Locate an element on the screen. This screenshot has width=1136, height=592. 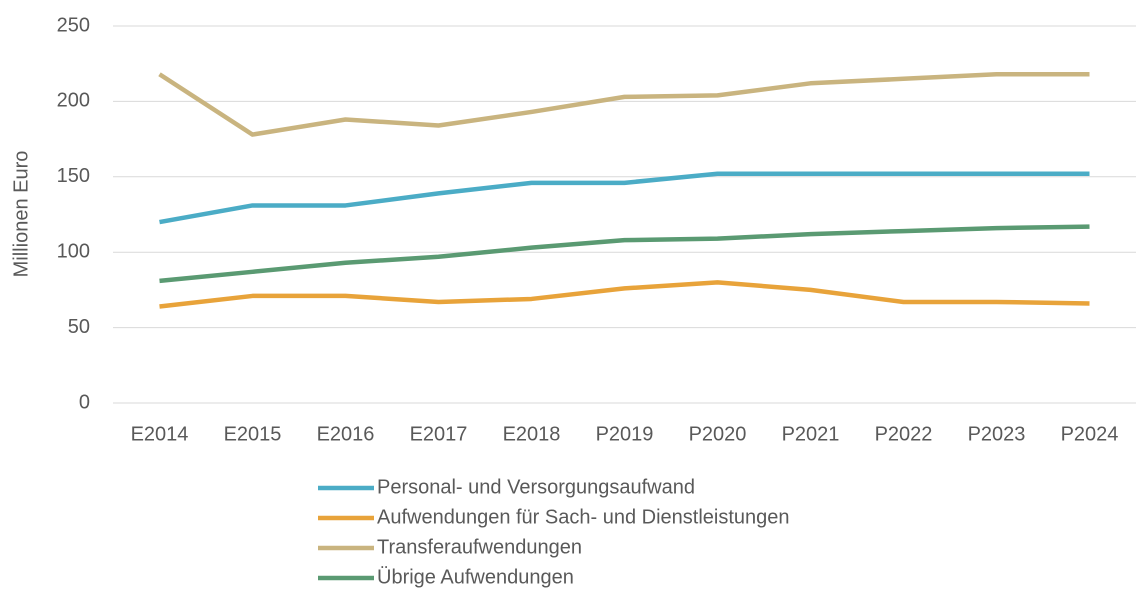
y-tick-label: 250 is located at coordinates (73, 25).